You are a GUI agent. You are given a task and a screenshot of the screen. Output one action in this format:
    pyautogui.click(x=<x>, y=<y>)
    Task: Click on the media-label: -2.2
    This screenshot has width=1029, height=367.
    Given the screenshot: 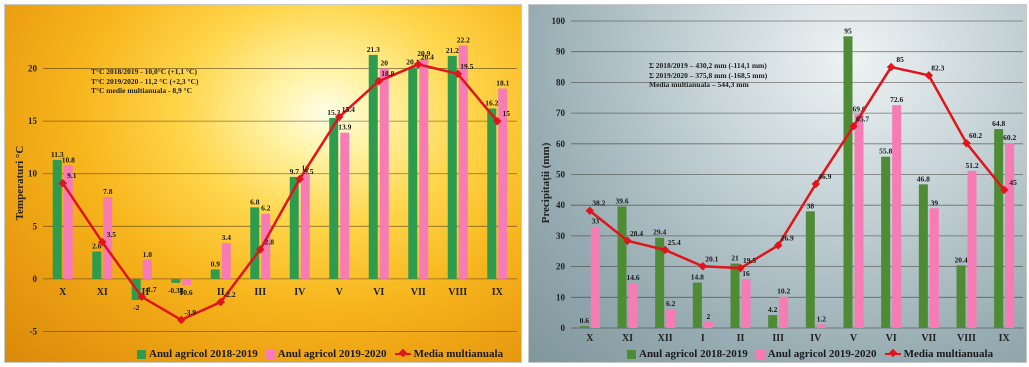 What is the action you would take?
    pyautogui.click(x=230, y=294)
    